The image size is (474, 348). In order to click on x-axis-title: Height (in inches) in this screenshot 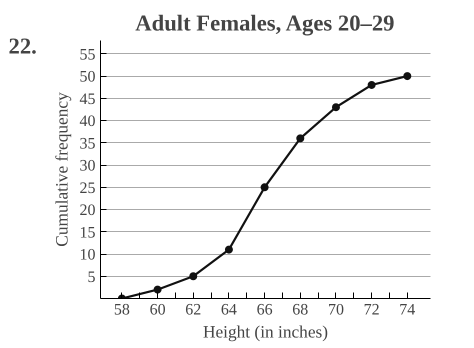, I will do `click(265, 332)`.